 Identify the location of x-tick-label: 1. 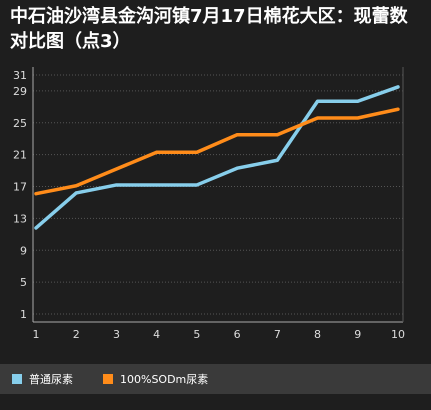
(36, 334).